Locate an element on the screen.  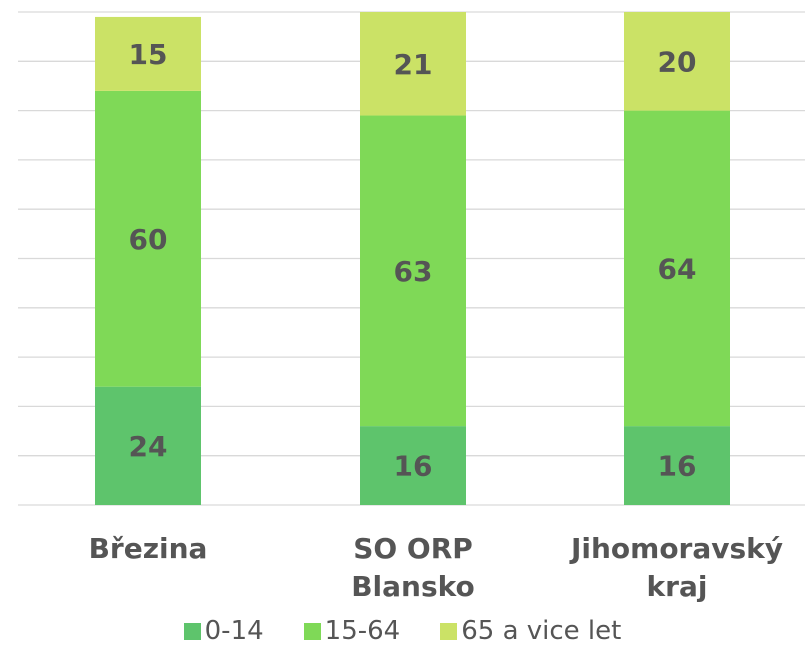
legend-label: 65 a vice let is located at coordinates (541, 631).